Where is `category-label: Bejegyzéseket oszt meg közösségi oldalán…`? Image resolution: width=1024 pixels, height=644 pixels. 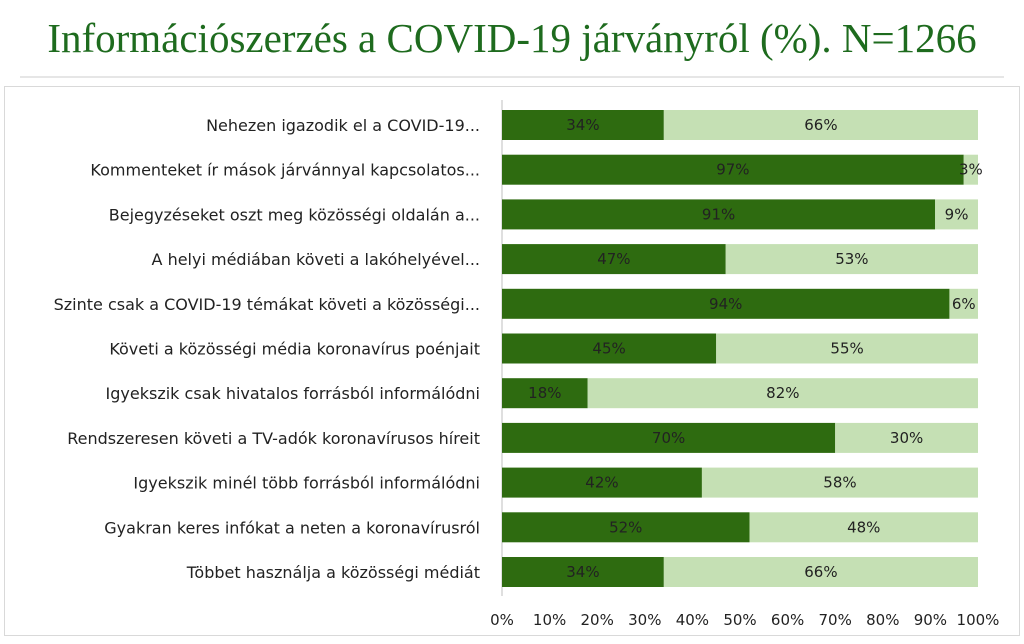
category-label: Bejegyzéseket oszt meg közösségi oldalán… is located at coordinates (294, 214).